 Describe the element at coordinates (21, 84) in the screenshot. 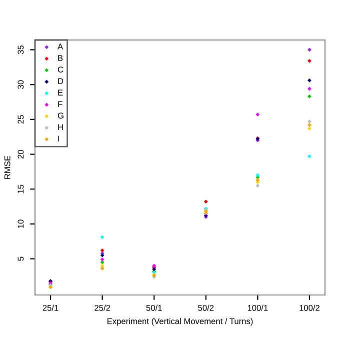

I see `y-tick-label: 30` at that location.